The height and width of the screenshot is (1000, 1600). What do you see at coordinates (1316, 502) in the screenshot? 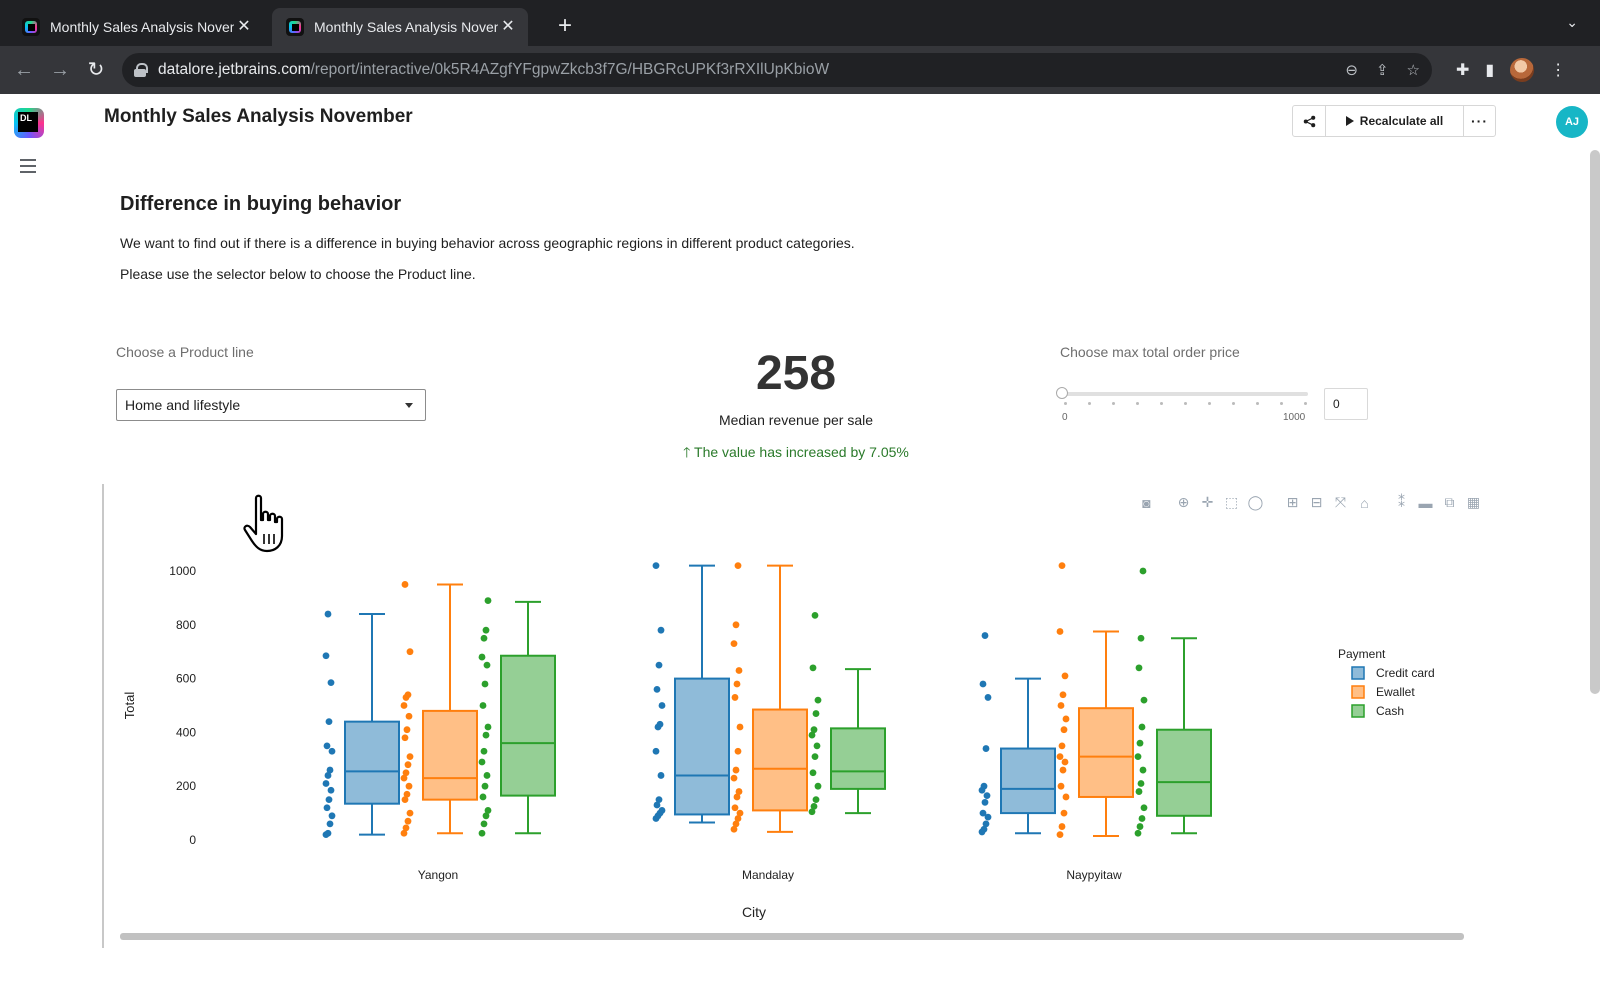
I see `zoom-out-icon: ⊟` at bounding box center [1316, 502].